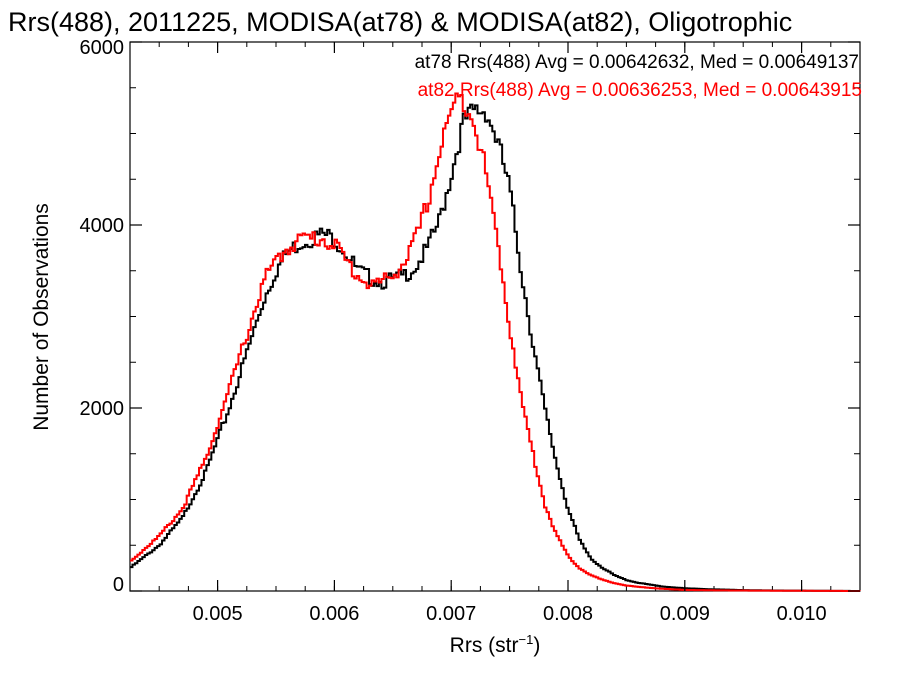 This screenshot has width=900, height=675. Describe the element at coordinates (568, 614) in the screenshot. I see `x-tick-label: 0.008` at that location.